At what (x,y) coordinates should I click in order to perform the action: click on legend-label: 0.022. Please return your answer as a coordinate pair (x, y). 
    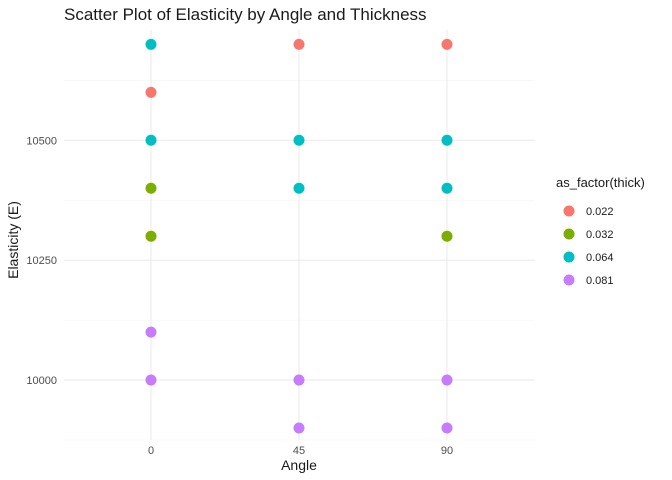
    Looking at the image, I should click on (600, 212).